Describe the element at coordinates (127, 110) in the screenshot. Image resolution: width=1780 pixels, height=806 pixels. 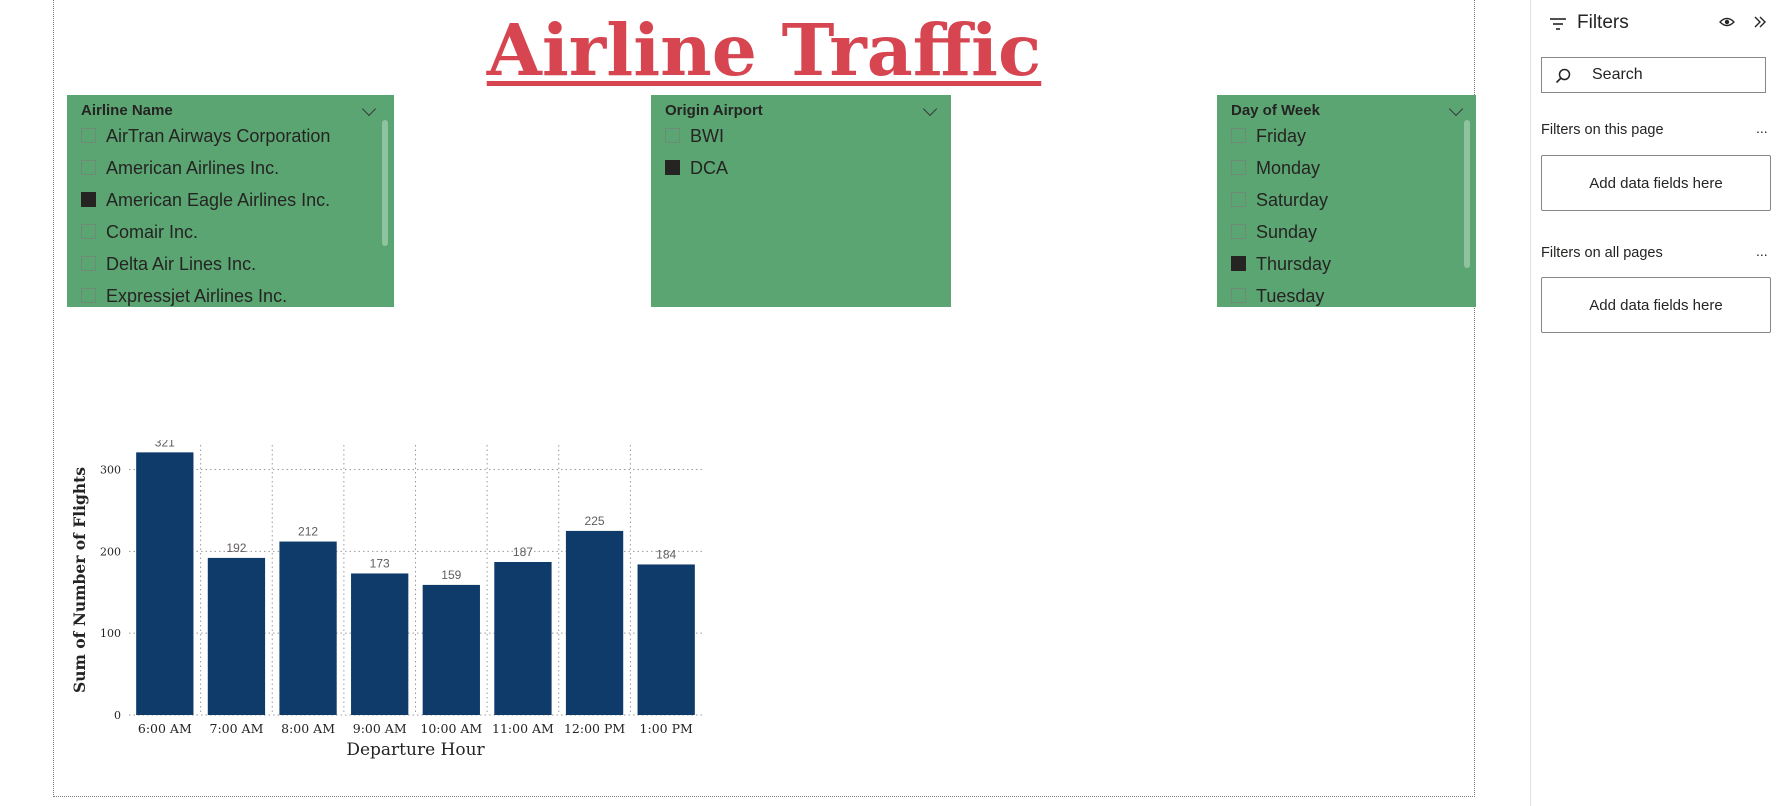
I see `slicer-header: Airline Name` at that location.